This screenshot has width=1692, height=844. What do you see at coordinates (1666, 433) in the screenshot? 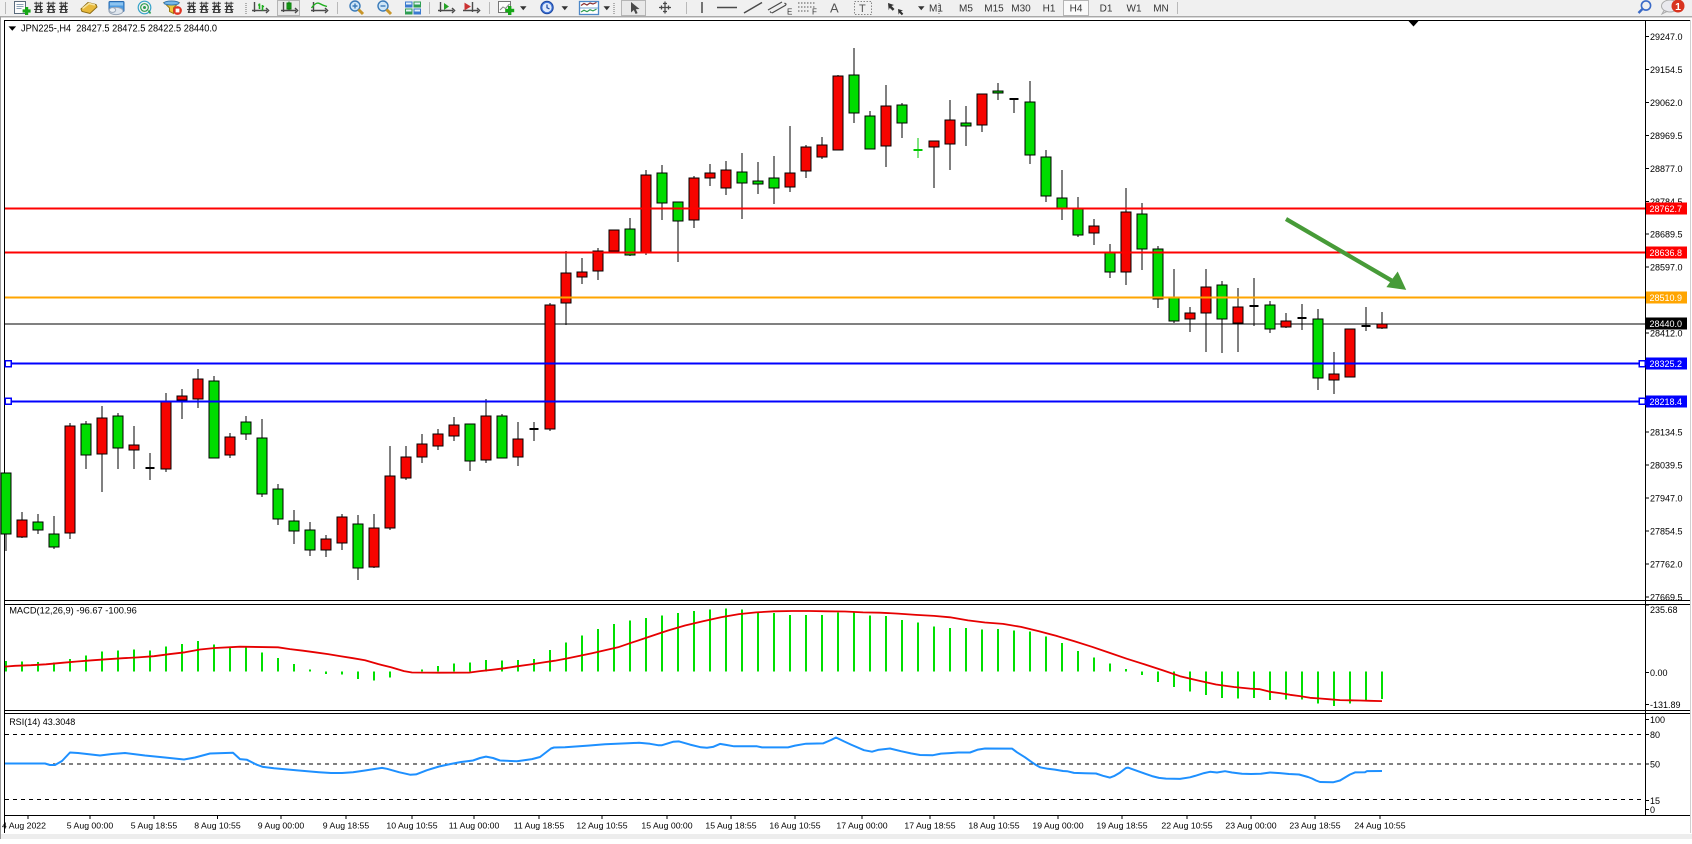
I see `svg-text: 28134.5` at bounding box center [1666, 433].